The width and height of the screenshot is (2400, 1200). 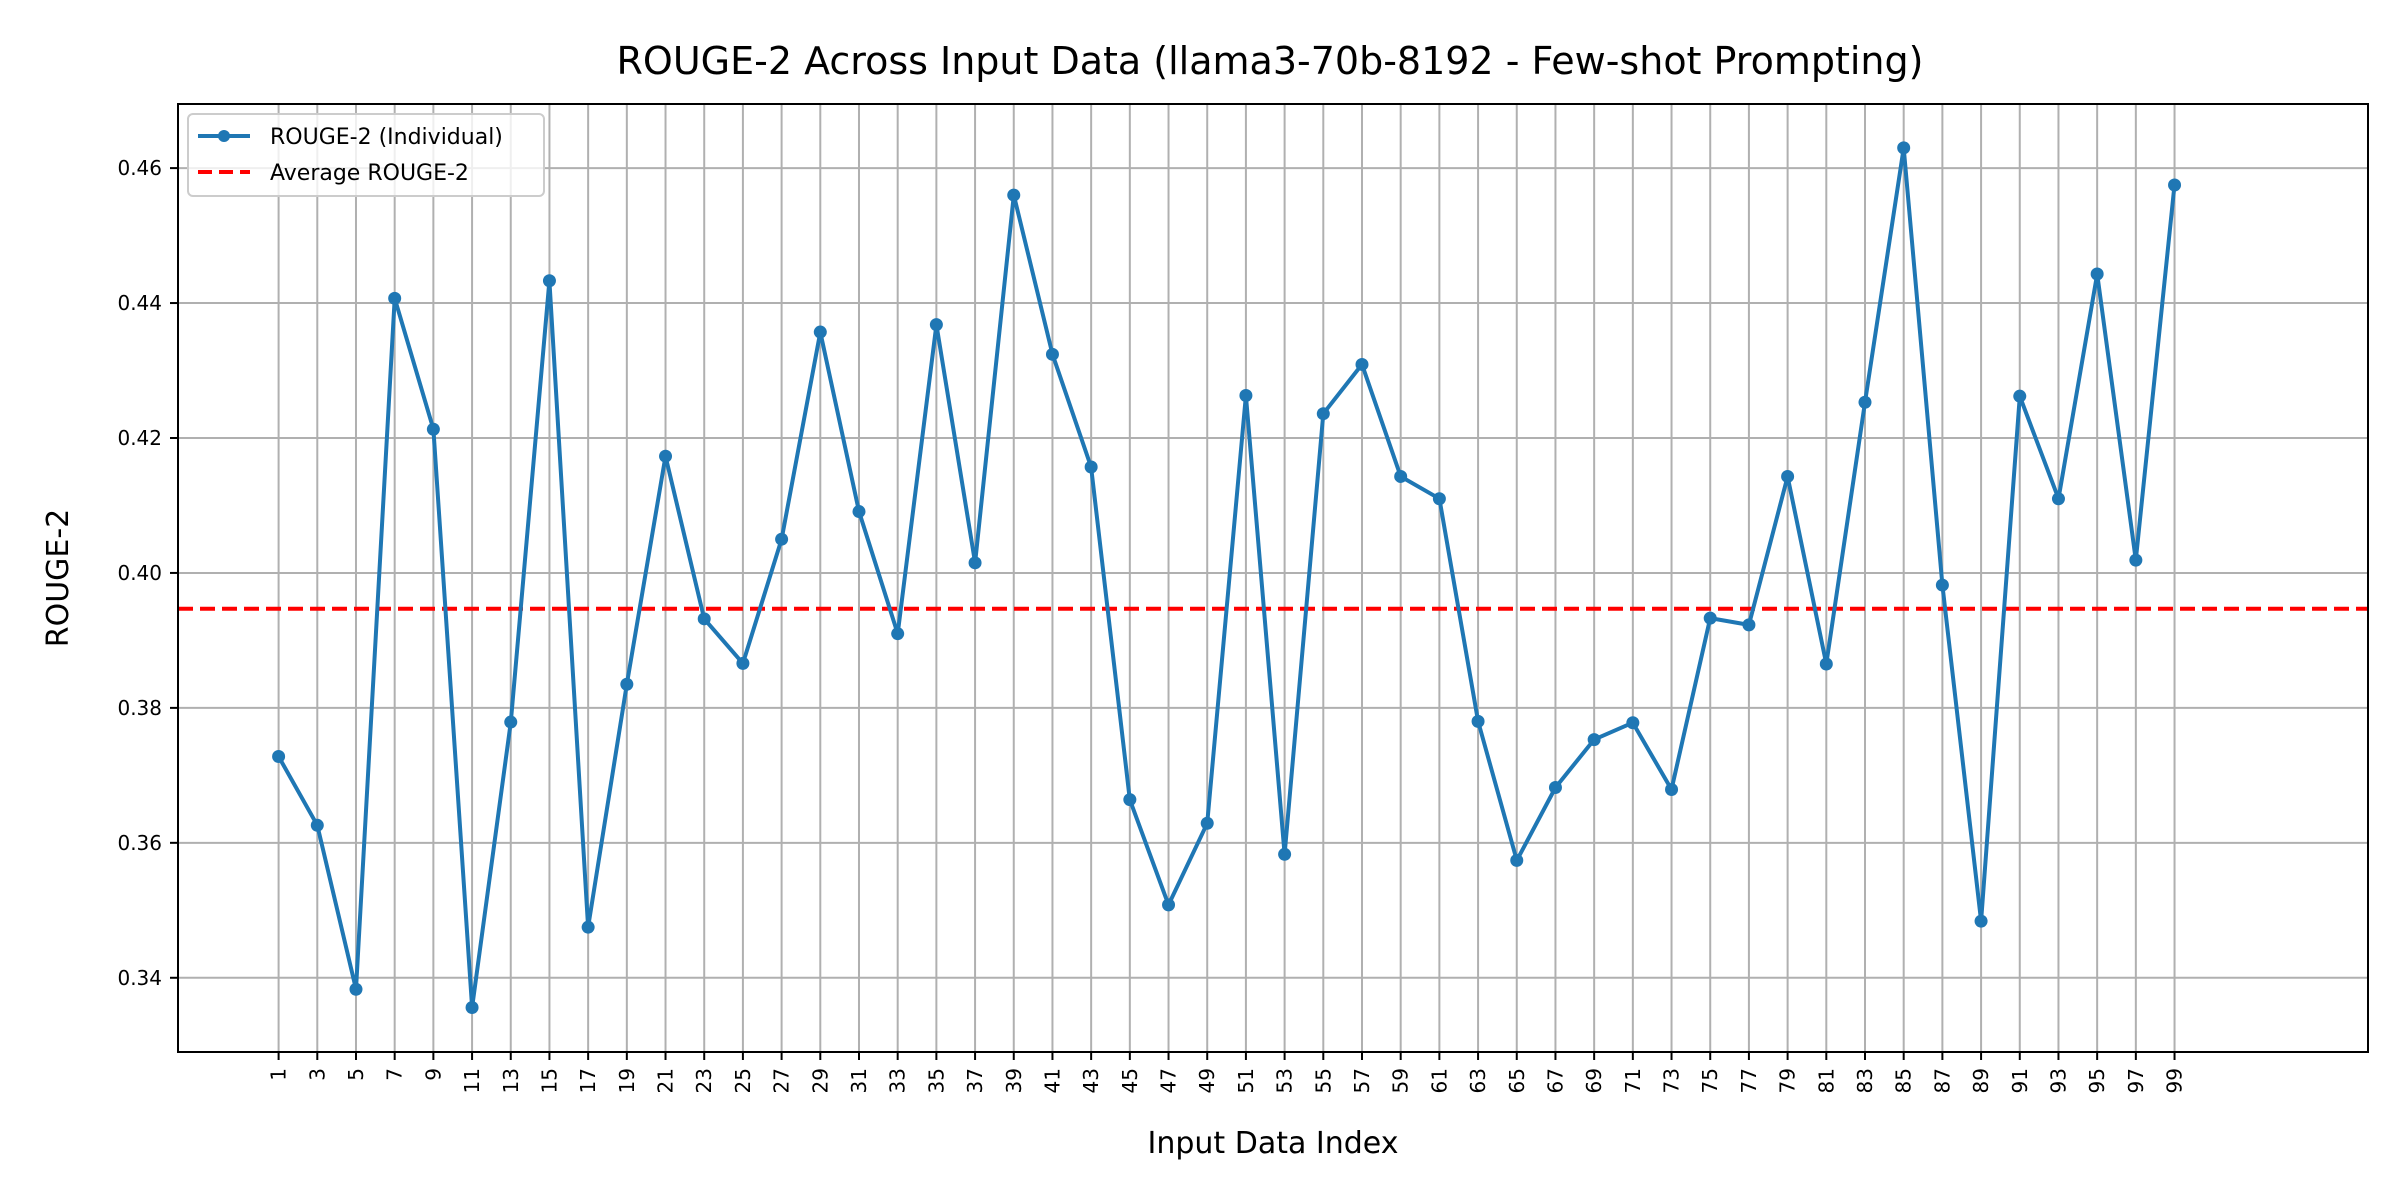 I want to click on x-tick-label: 31, so click(x=859, y=1080).